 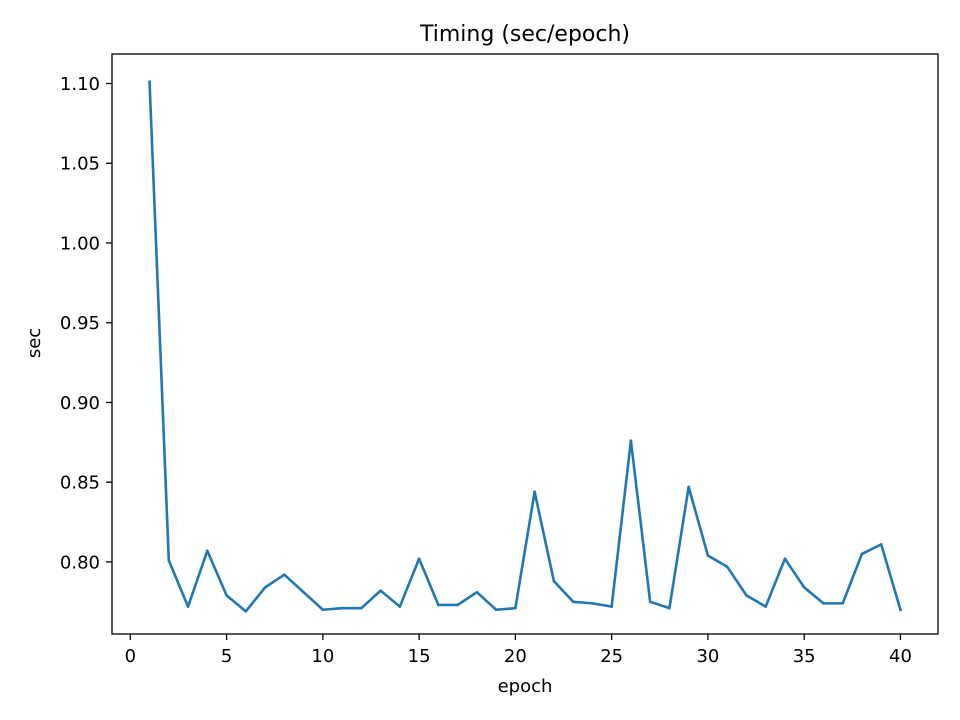 I want to click on x-tick-label: 15, so click(x=419, y=656).